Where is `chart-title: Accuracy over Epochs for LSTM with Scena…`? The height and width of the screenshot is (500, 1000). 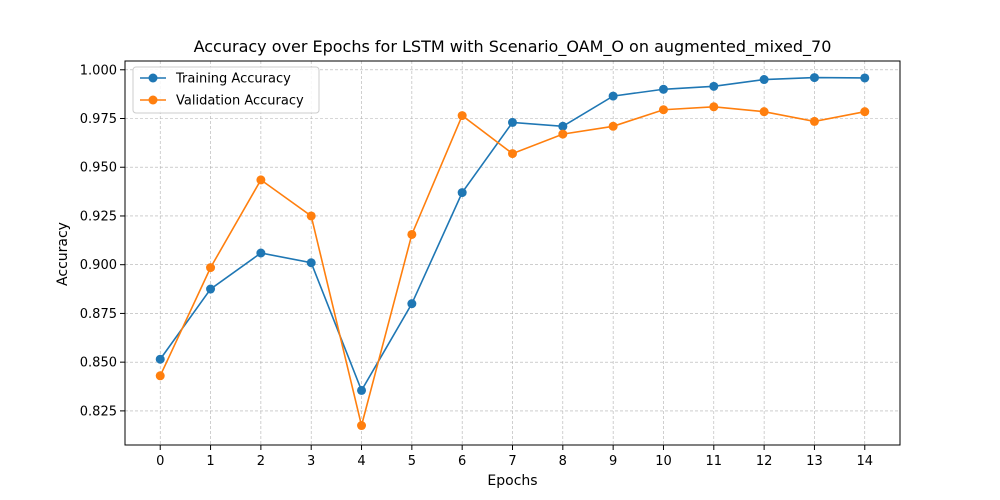
chart-title: Accuracy over Epochs for LSTM with Scena… is located at coordinates (513, 47).